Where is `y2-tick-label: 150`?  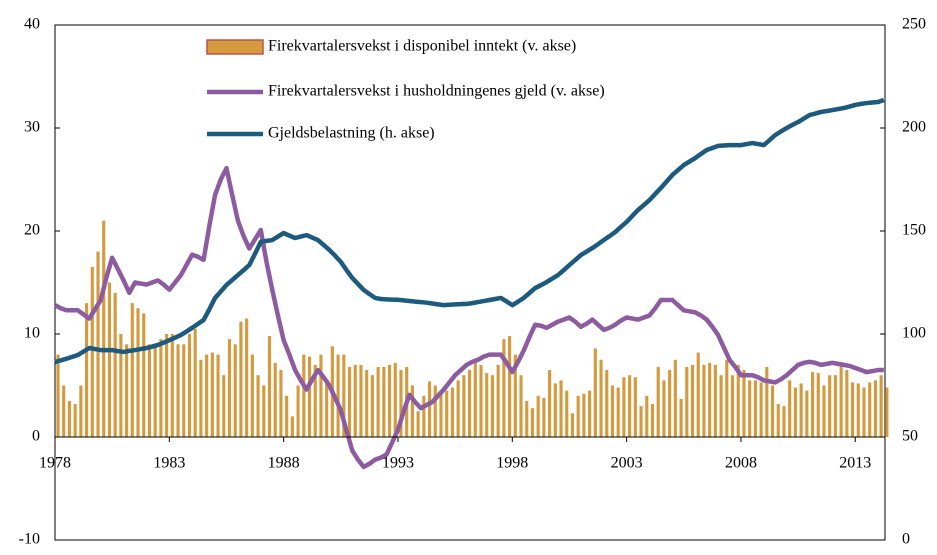 y2-tick-label: 150 is located at coordinates (914, 230).